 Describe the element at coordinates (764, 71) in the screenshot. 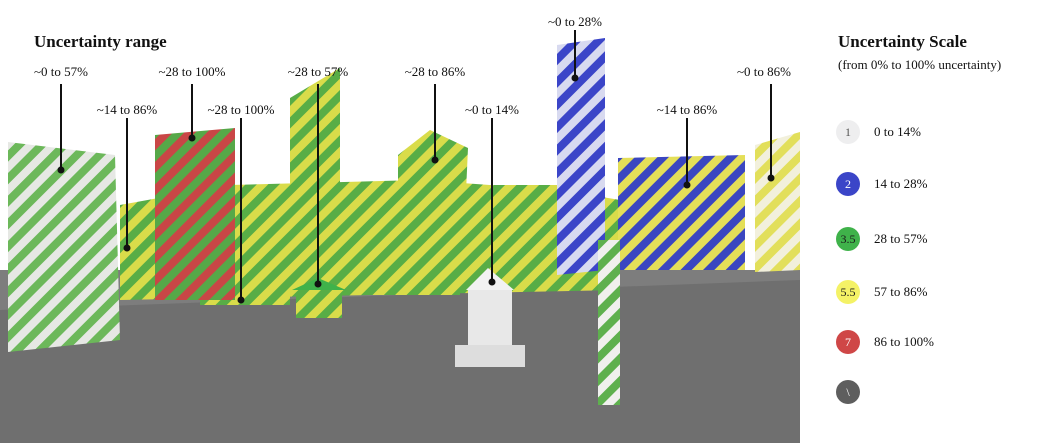

I see `callout-label: ~0 to 86%` at that location.